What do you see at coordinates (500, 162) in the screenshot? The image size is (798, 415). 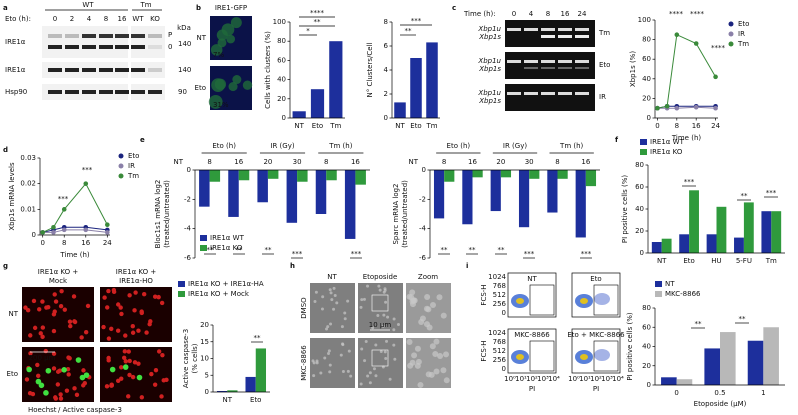 I see `x-tick-label: 20` at bounding box center [500, 162].